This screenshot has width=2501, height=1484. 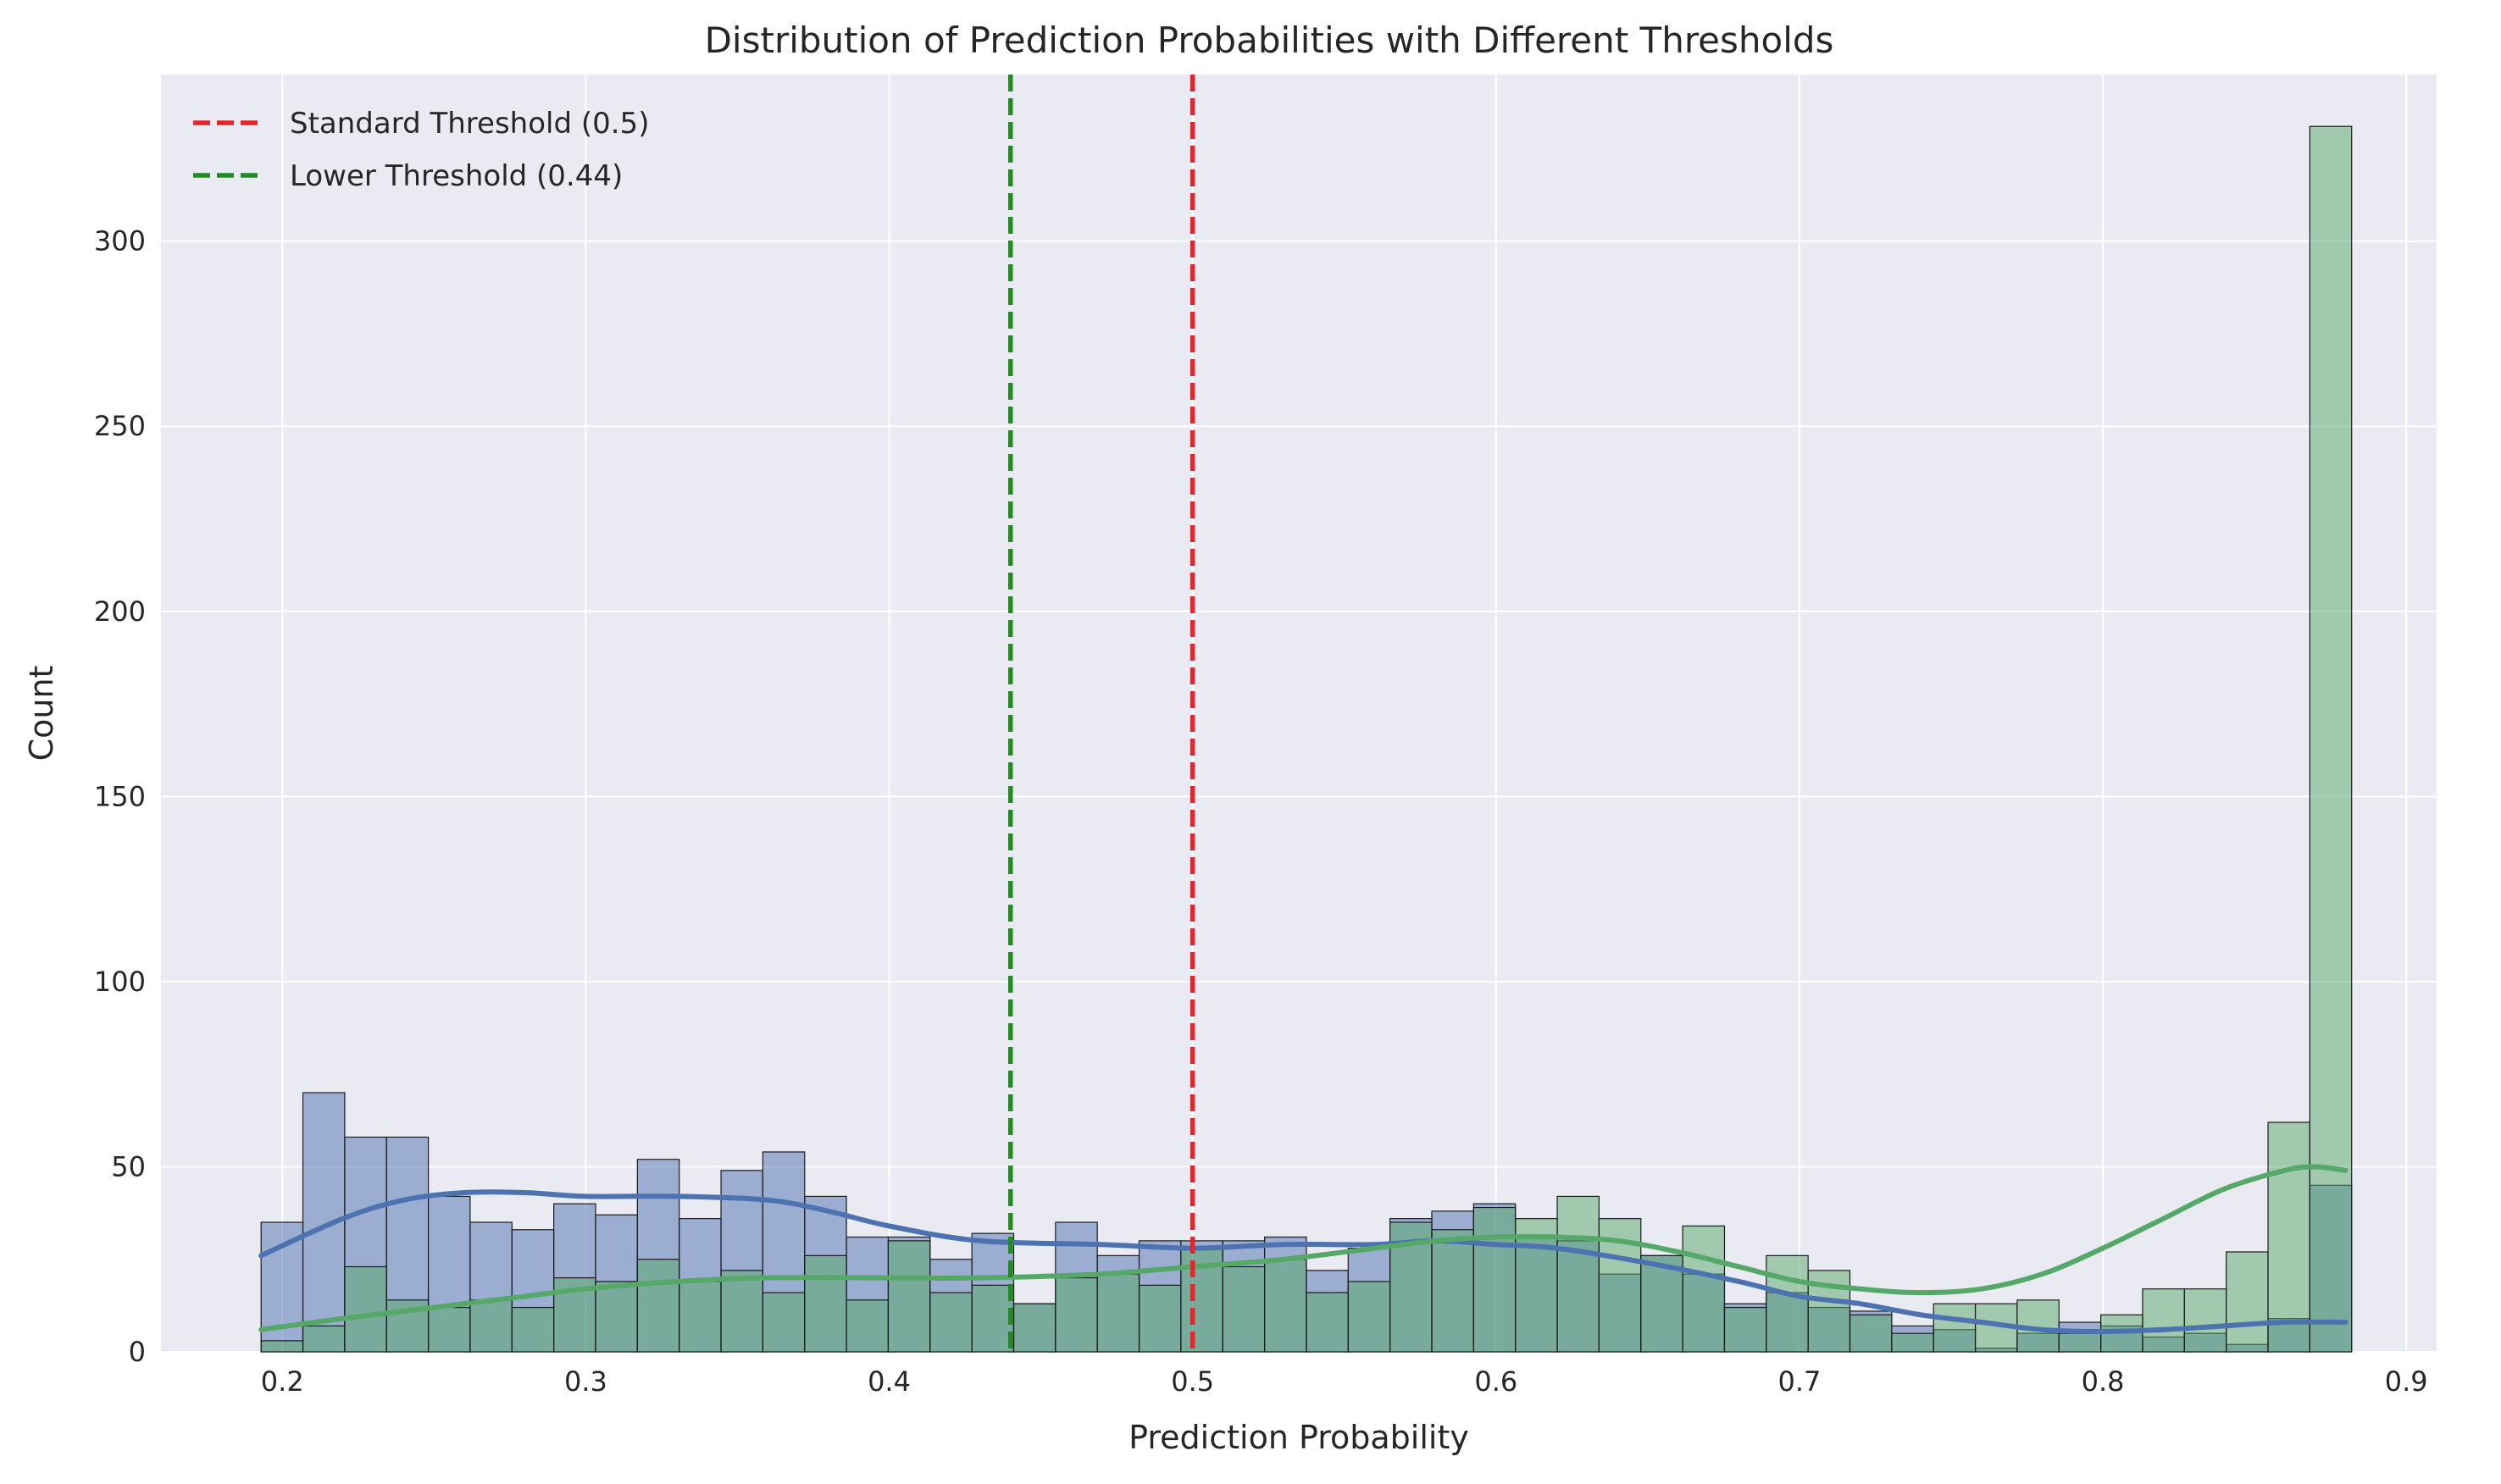 What do you see at coordinates (469, 124) in the screenshot?
I see `legend-label: Standard Threshold (0.5)` at bounding box center [469, 124].